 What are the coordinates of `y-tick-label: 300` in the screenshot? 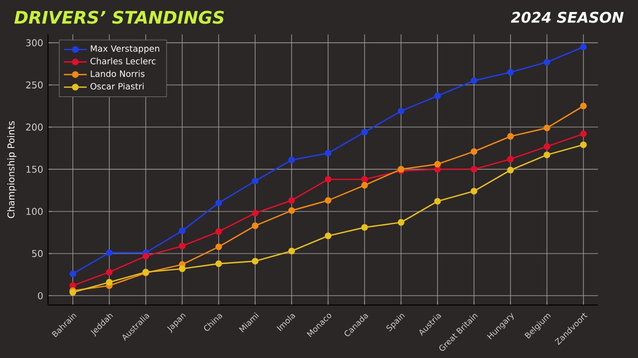 It's located at (34, 42).